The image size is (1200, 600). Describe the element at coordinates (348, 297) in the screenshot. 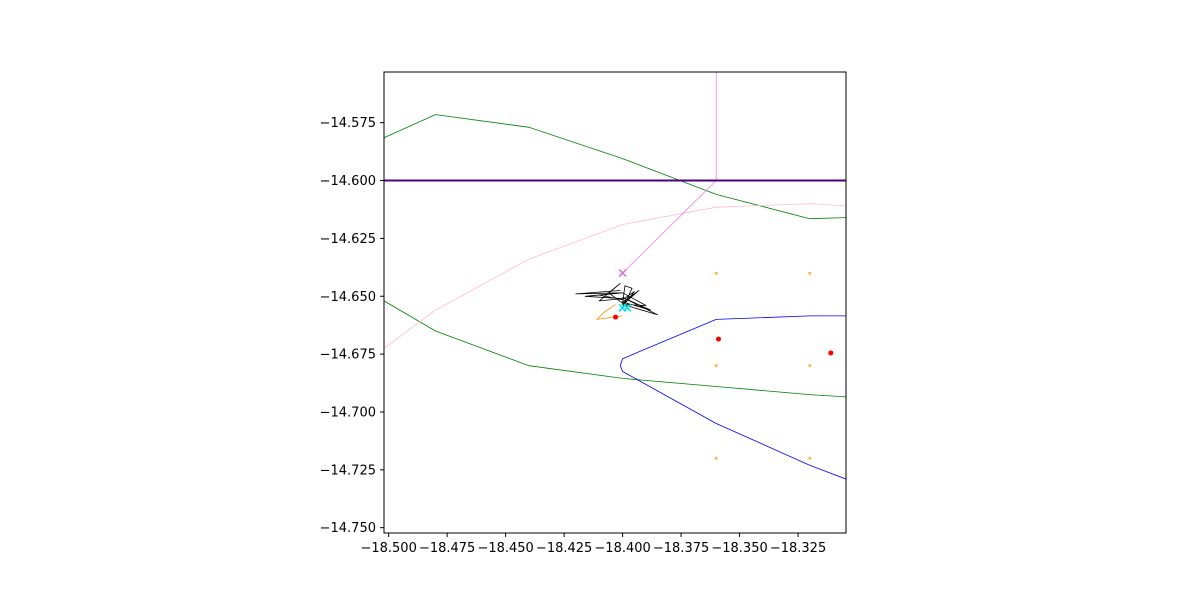

I see `y-tick-label: −14.650` at that location.